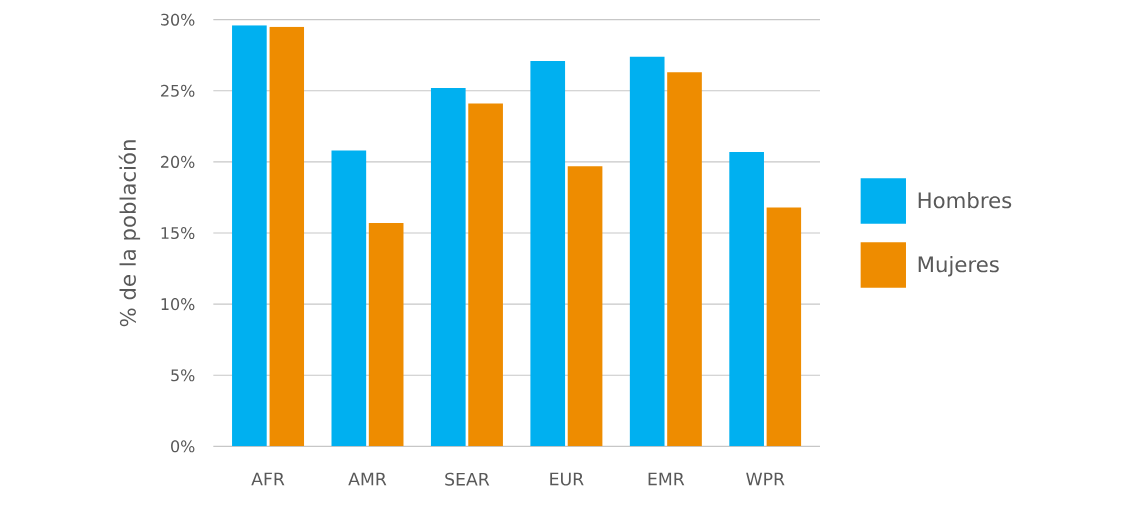  I want to click on y-tick-label: 20%, so click(178, 161).